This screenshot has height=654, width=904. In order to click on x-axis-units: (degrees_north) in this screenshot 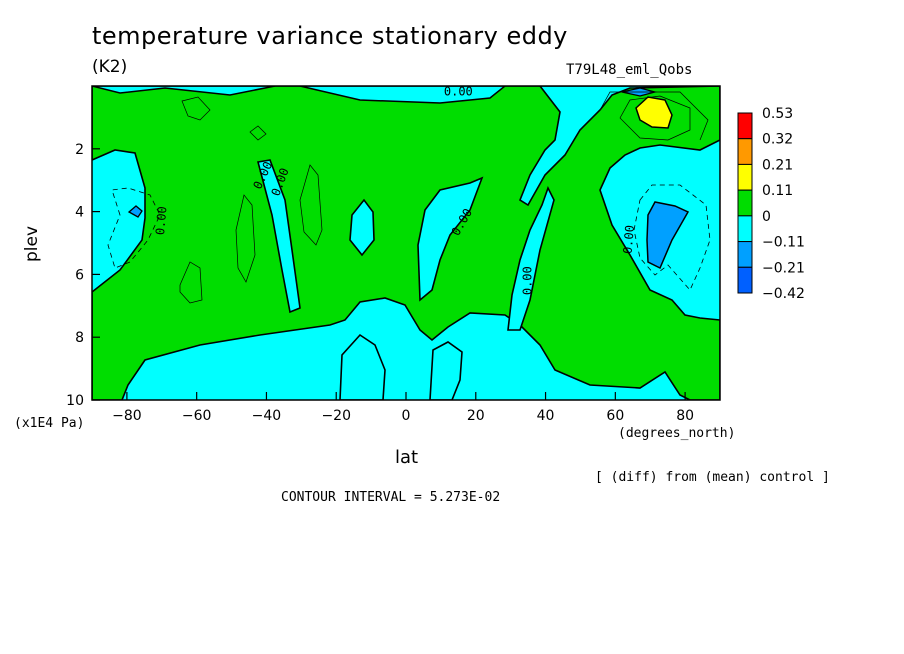, I will do `click(677, 433)`.